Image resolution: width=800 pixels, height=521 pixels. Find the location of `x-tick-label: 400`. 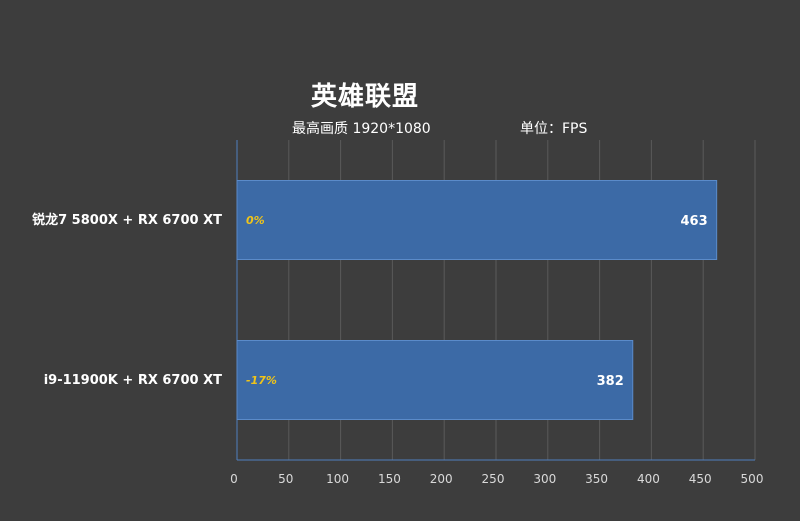

x-tick-label: 400 is located at coordinates (648, 479).